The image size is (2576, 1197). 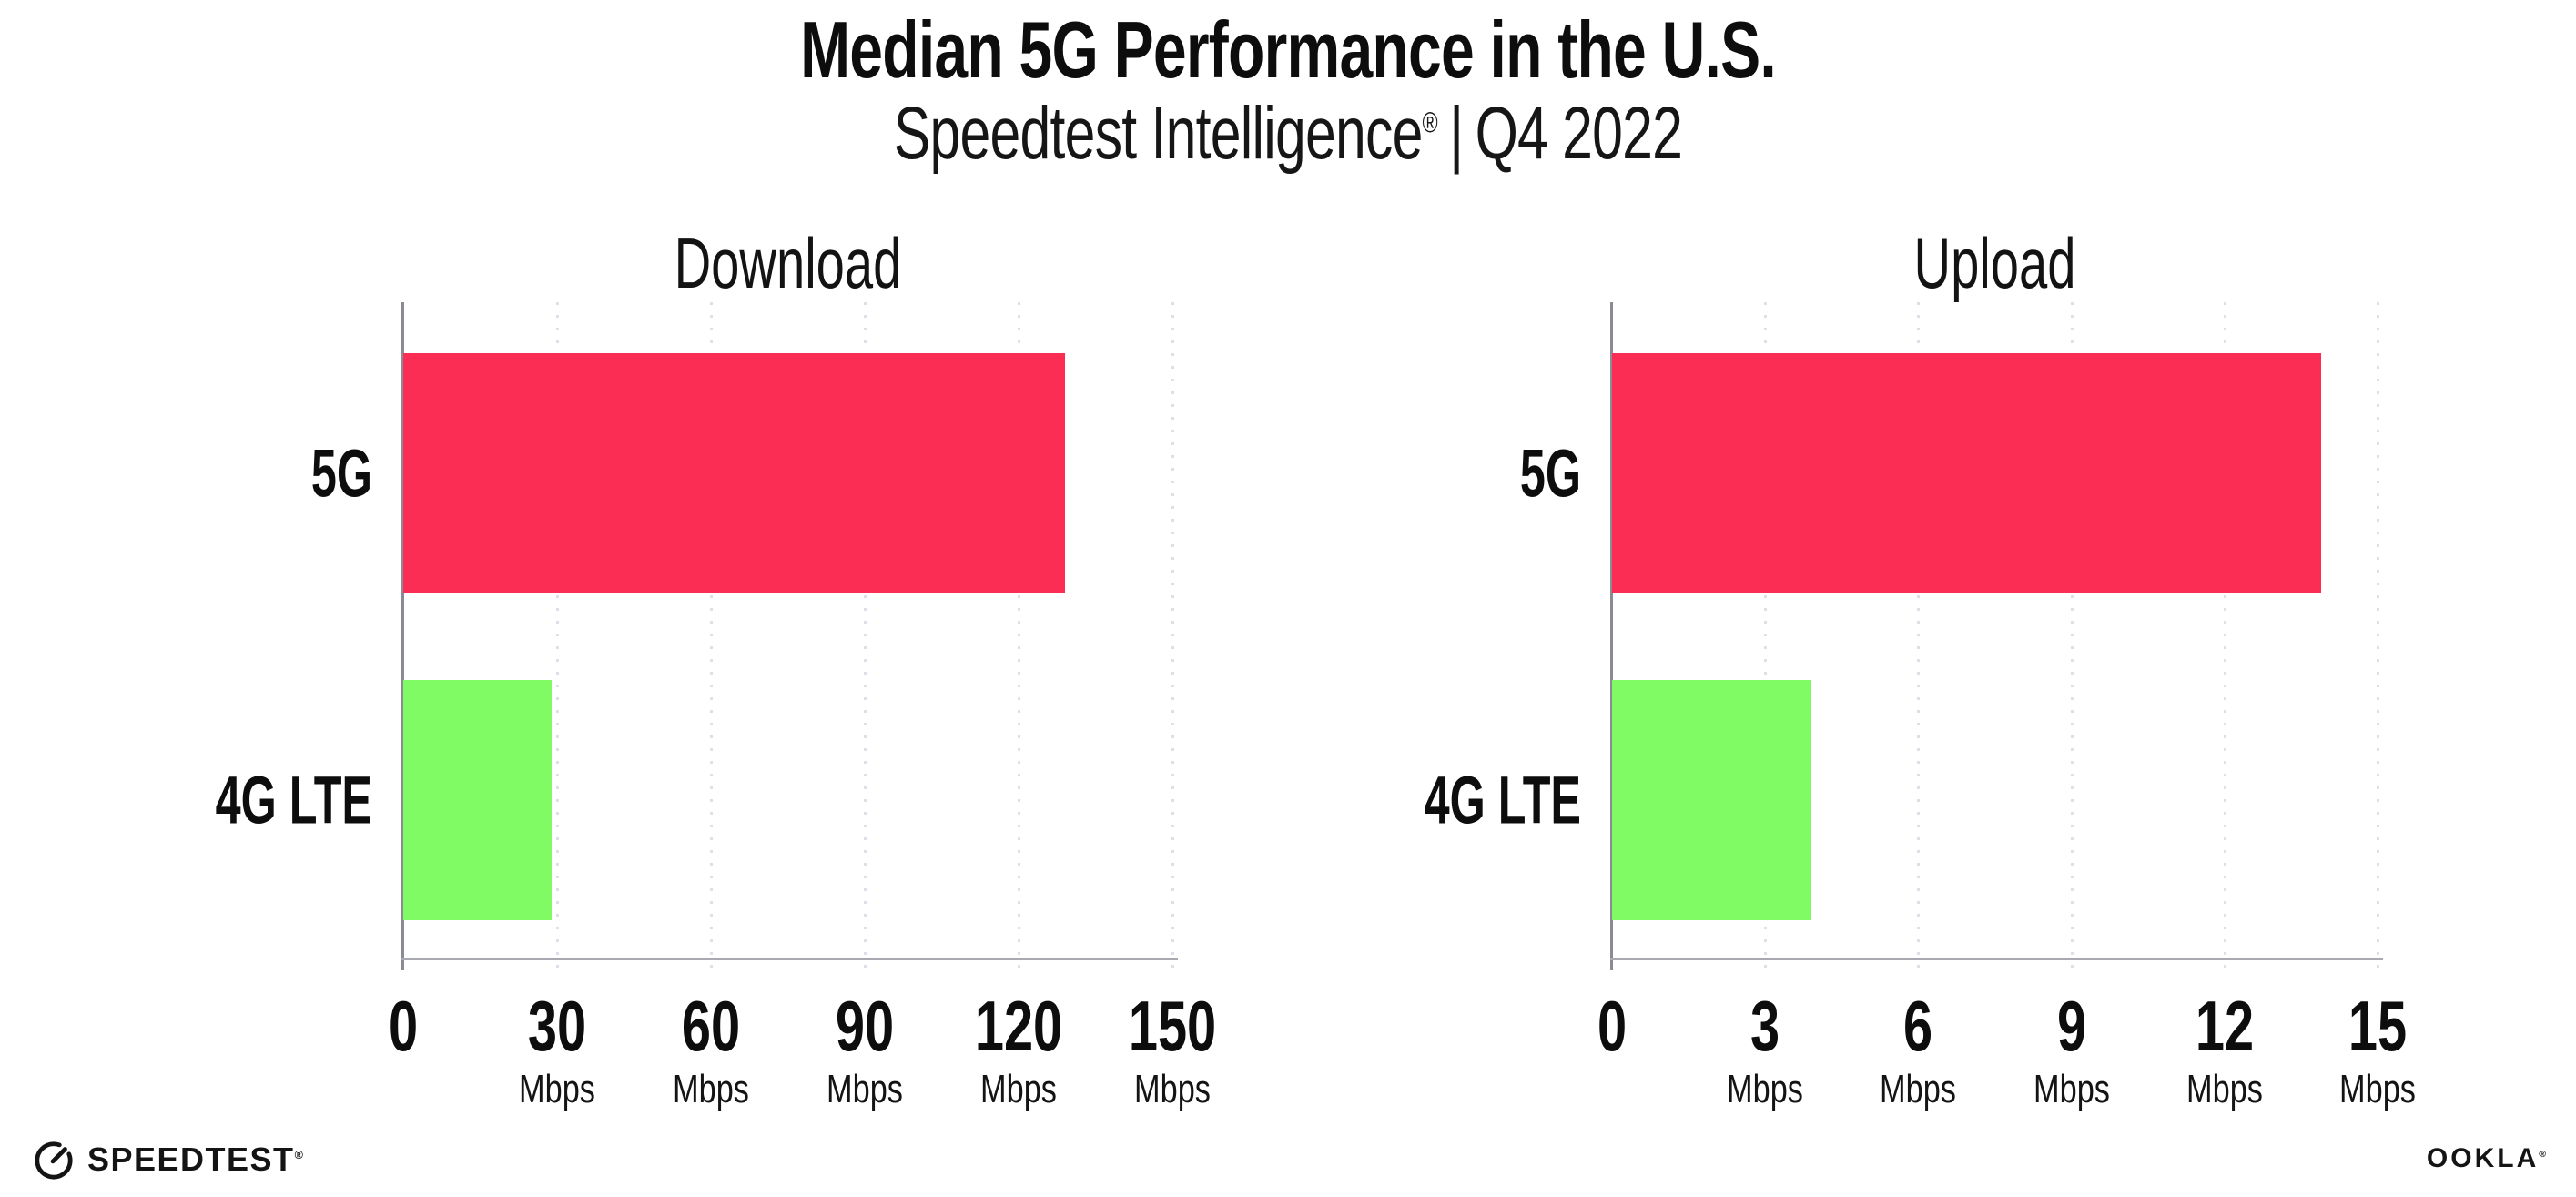 I want to click on gridline-30-mbps, so click(x=557, y=636).